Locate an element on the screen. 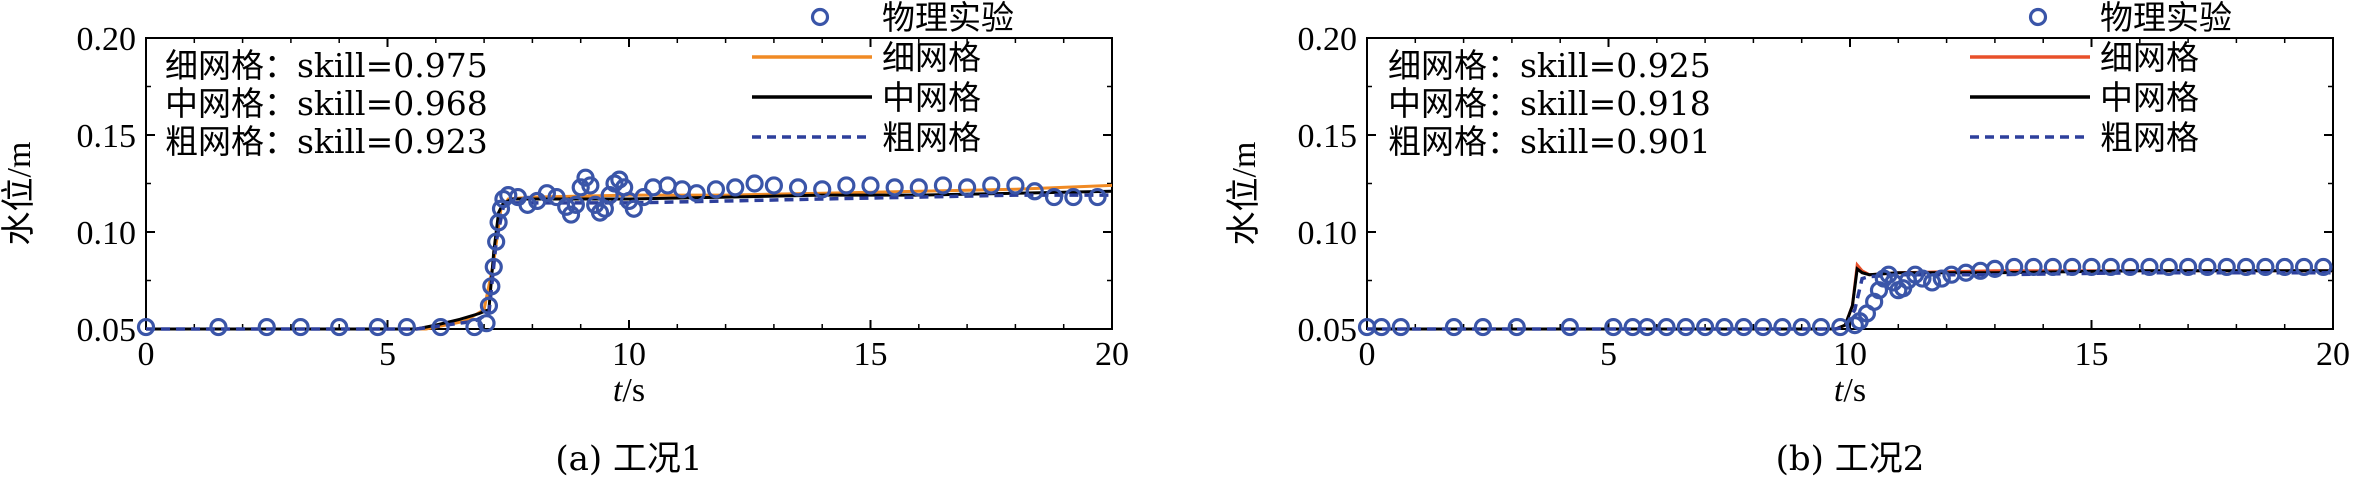 This screenshot has width=2370, height=481. x-tick-label: 0 is located at coordinates (1367, 354).